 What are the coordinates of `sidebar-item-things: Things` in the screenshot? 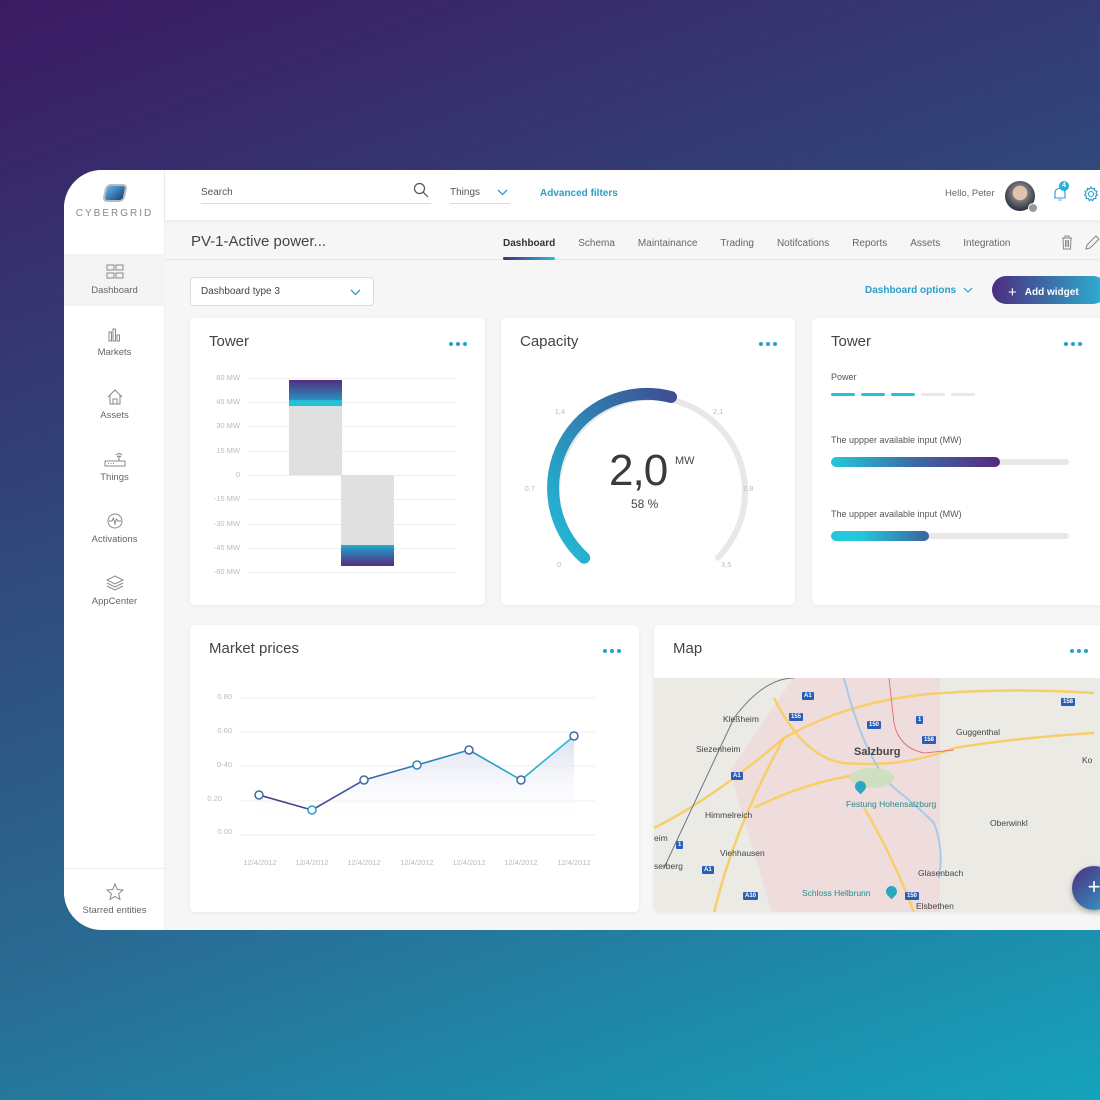 It's located at (114, 467).